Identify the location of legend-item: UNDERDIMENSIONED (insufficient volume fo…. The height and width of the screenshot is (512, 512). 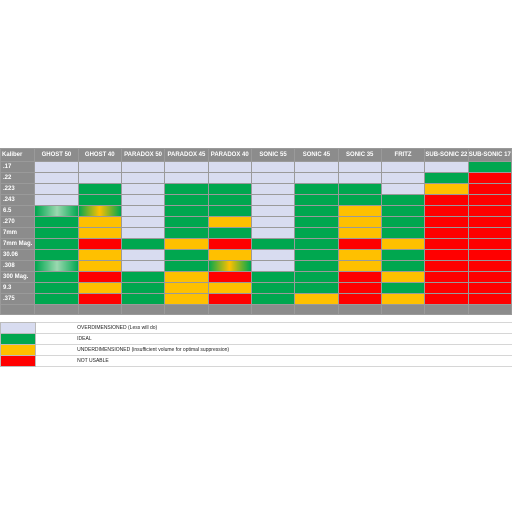
(256, 350).